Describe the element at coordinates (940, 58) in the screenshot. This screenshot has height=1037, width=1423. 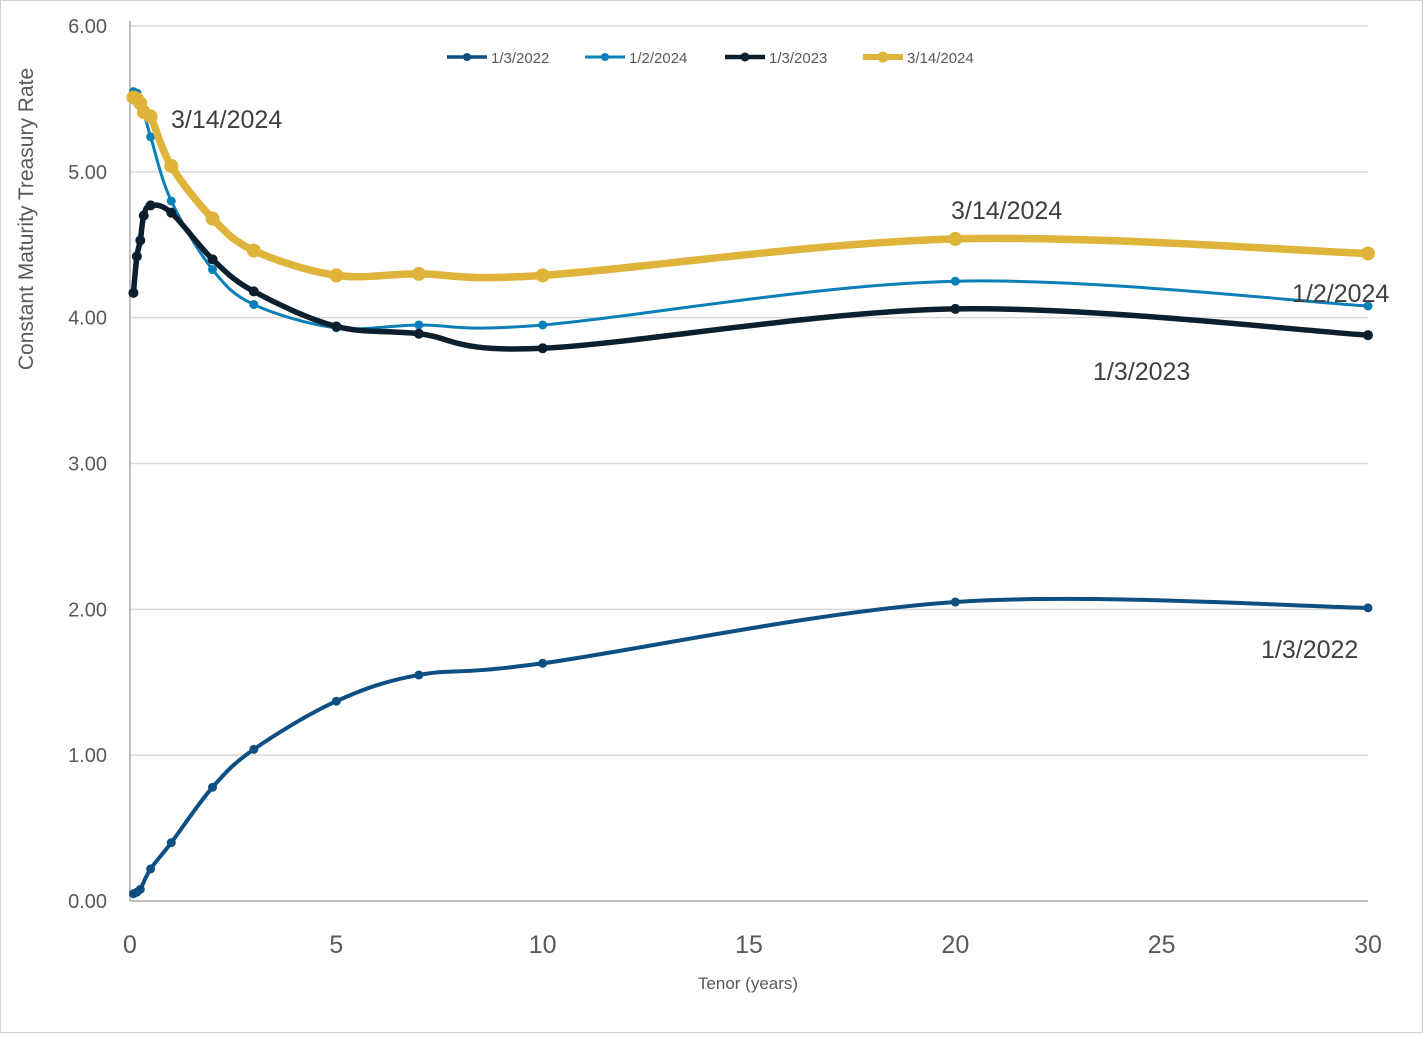
I see `legend-label: 3/14/2024` at that location.